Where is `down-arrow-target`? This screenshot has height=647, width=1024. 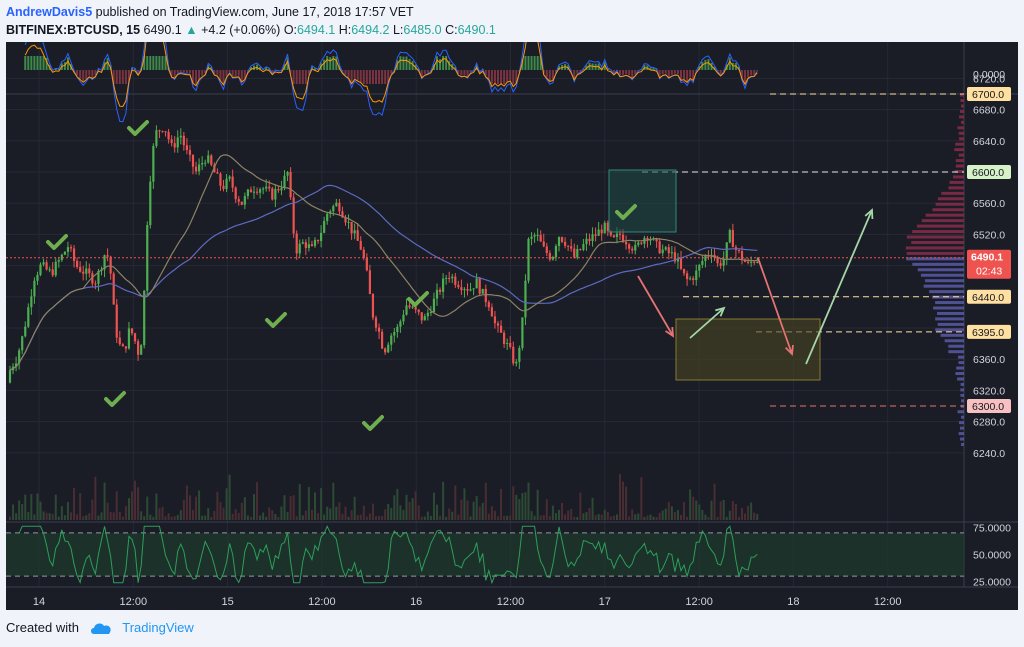 down-arrow-target is located at coordinates (775, 306).